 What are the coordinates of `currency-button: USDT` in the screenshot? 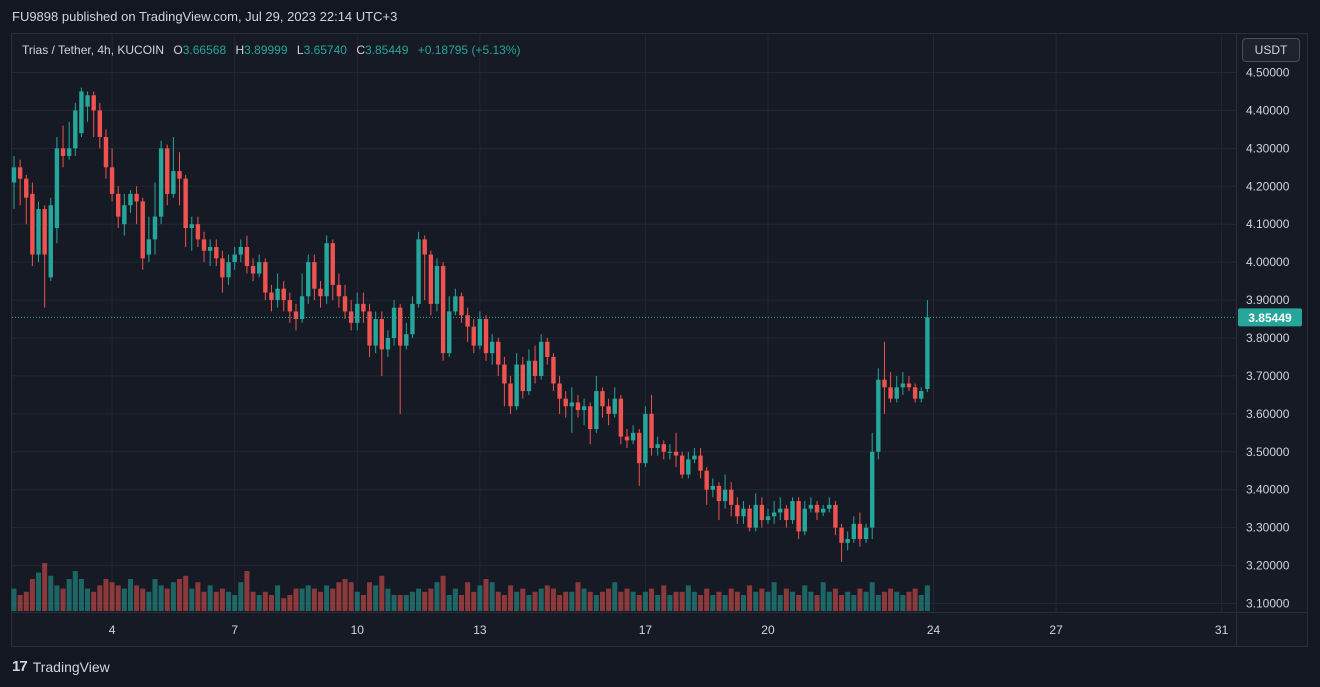 It's located at (1271, 50).